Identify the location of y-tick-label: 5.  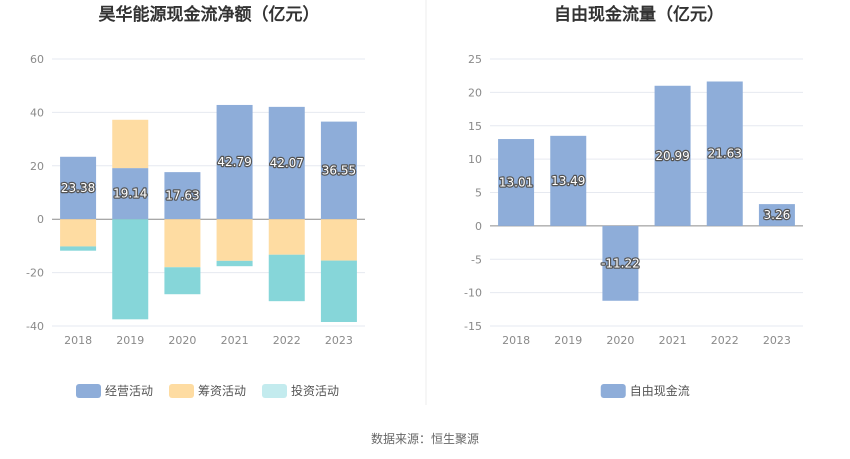
(478, 193).